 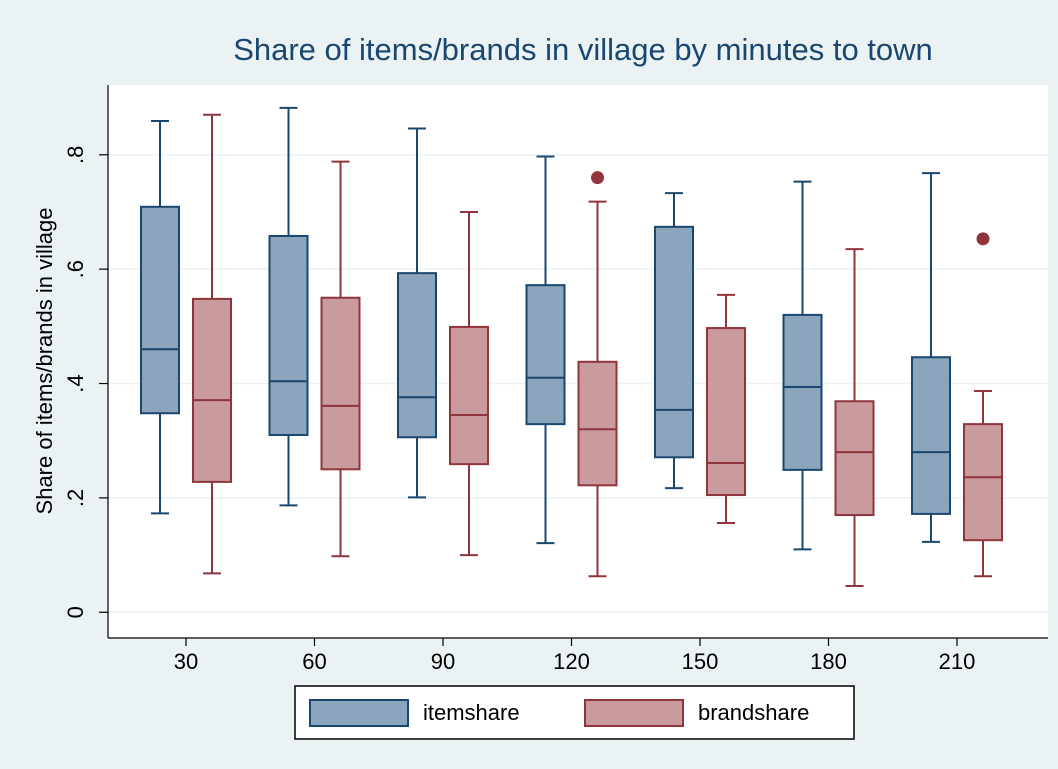 I want to click on x-tick-label: 90, so click(x=443, y=661).